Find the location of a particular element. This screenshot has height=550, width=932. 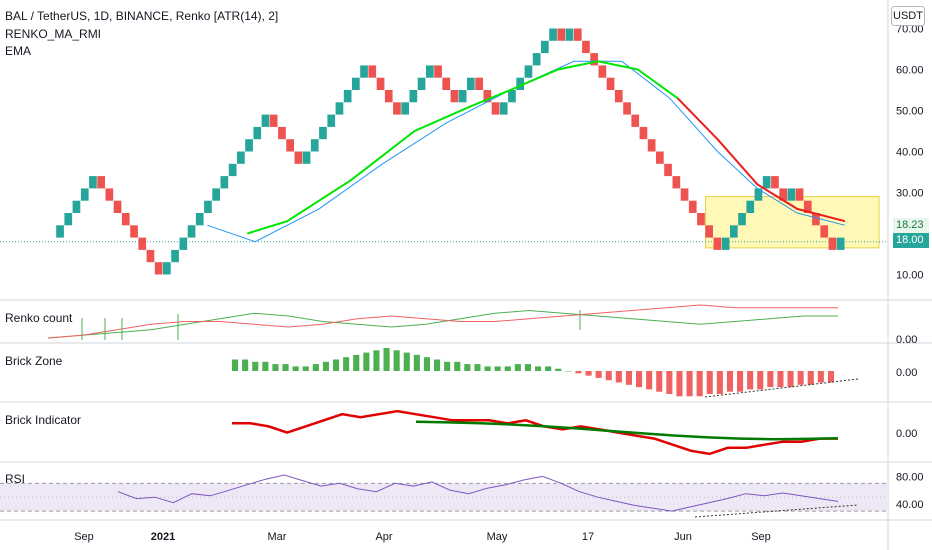

pane-label-renko-count: Renko count is located at coordinates (39, 318).